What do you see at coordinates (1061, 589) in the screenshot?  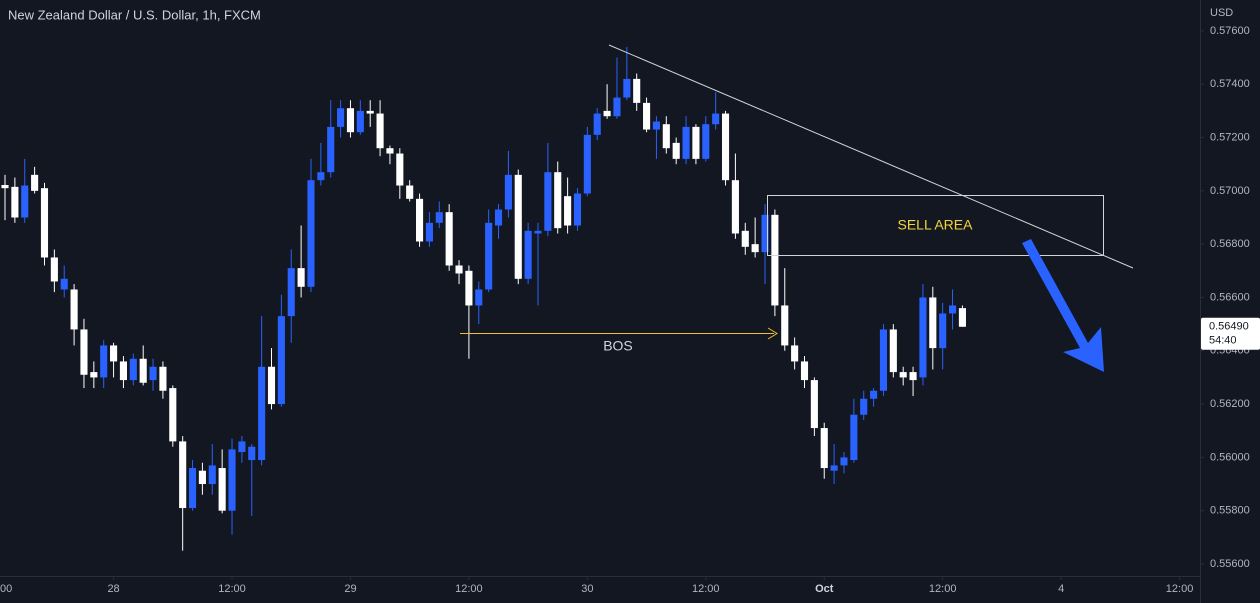 I see `x-tick-label: 4` at bounding box center [1061, 589].